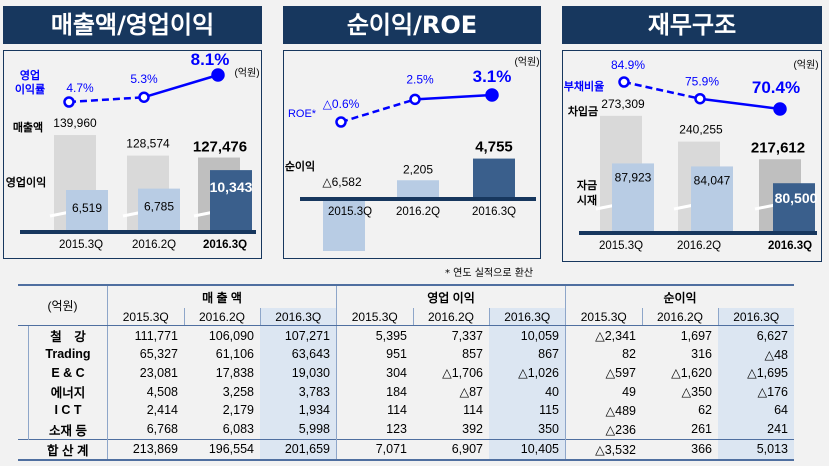  Describe the element at coordinates (527, 429) in the screenshot. I see `table-cell: 350` at that location.